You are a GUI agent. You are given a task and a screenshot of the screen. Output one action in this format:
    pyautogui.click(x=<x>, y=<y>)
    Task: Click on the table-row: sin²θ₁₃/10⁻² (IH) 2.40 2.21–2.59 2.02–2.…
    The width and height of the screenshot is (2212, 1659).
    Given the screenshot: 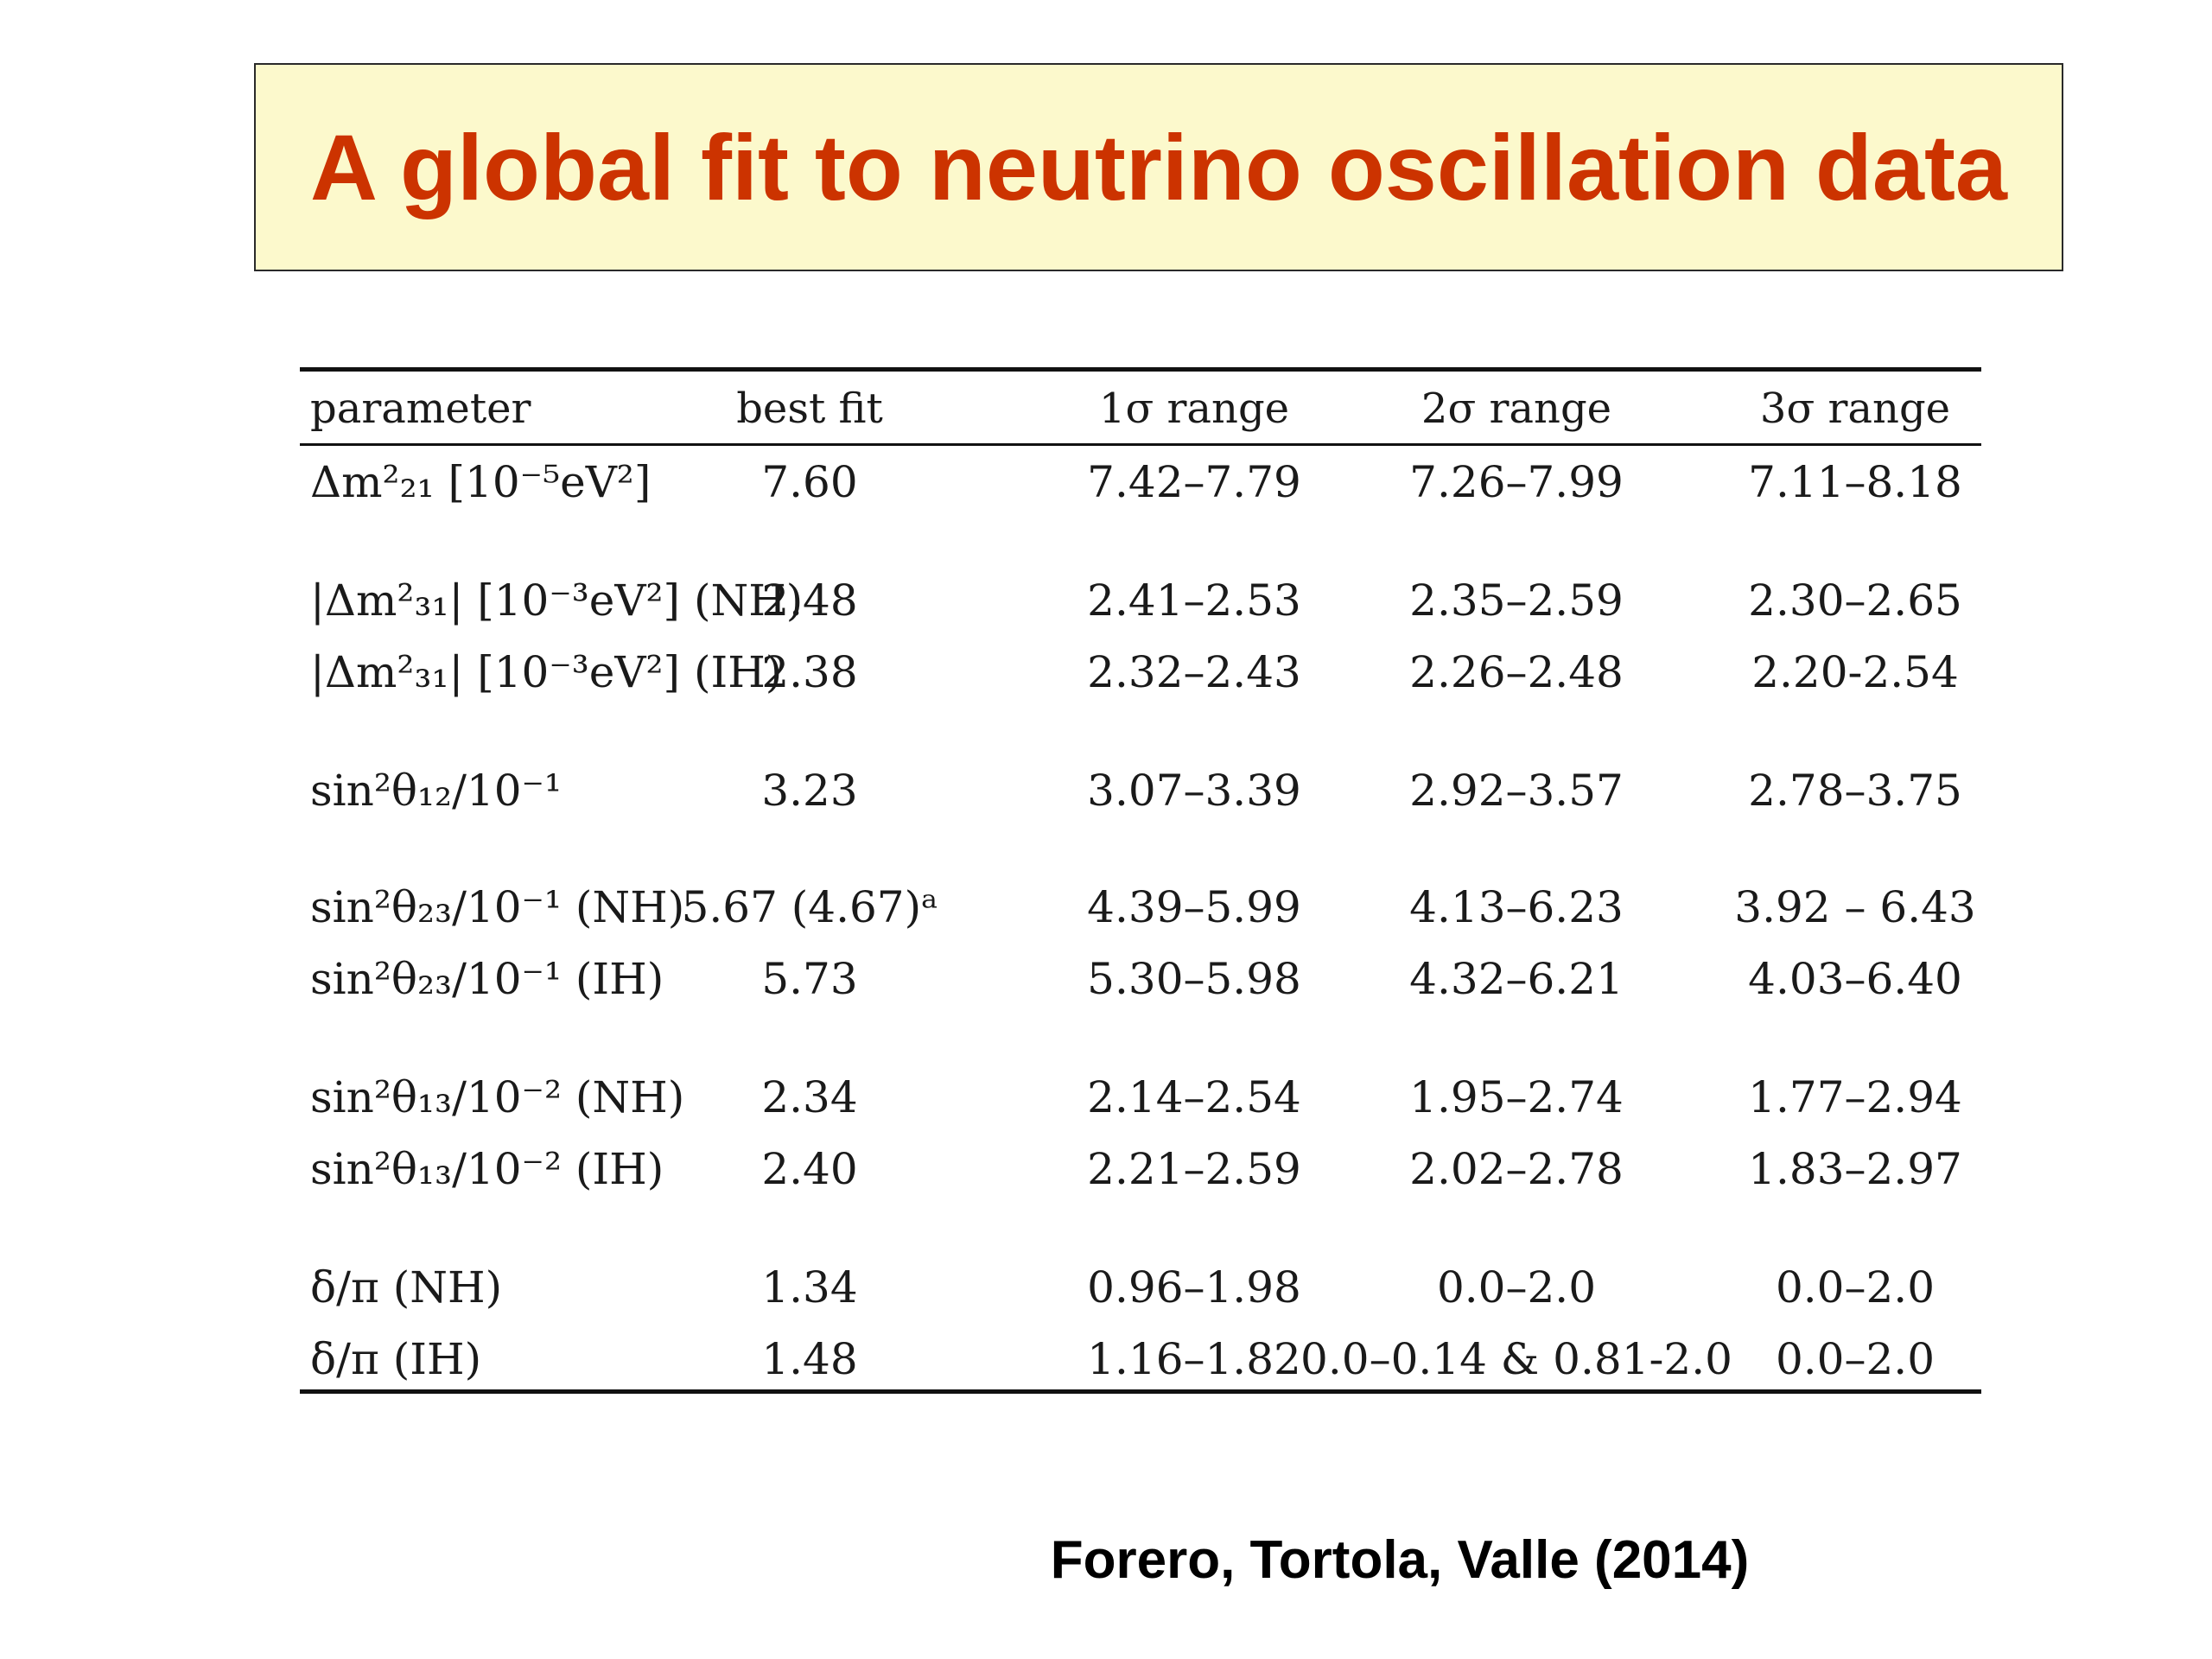 What is the action you would take?
    pyautogui.click(x=1140, y=1169)
    